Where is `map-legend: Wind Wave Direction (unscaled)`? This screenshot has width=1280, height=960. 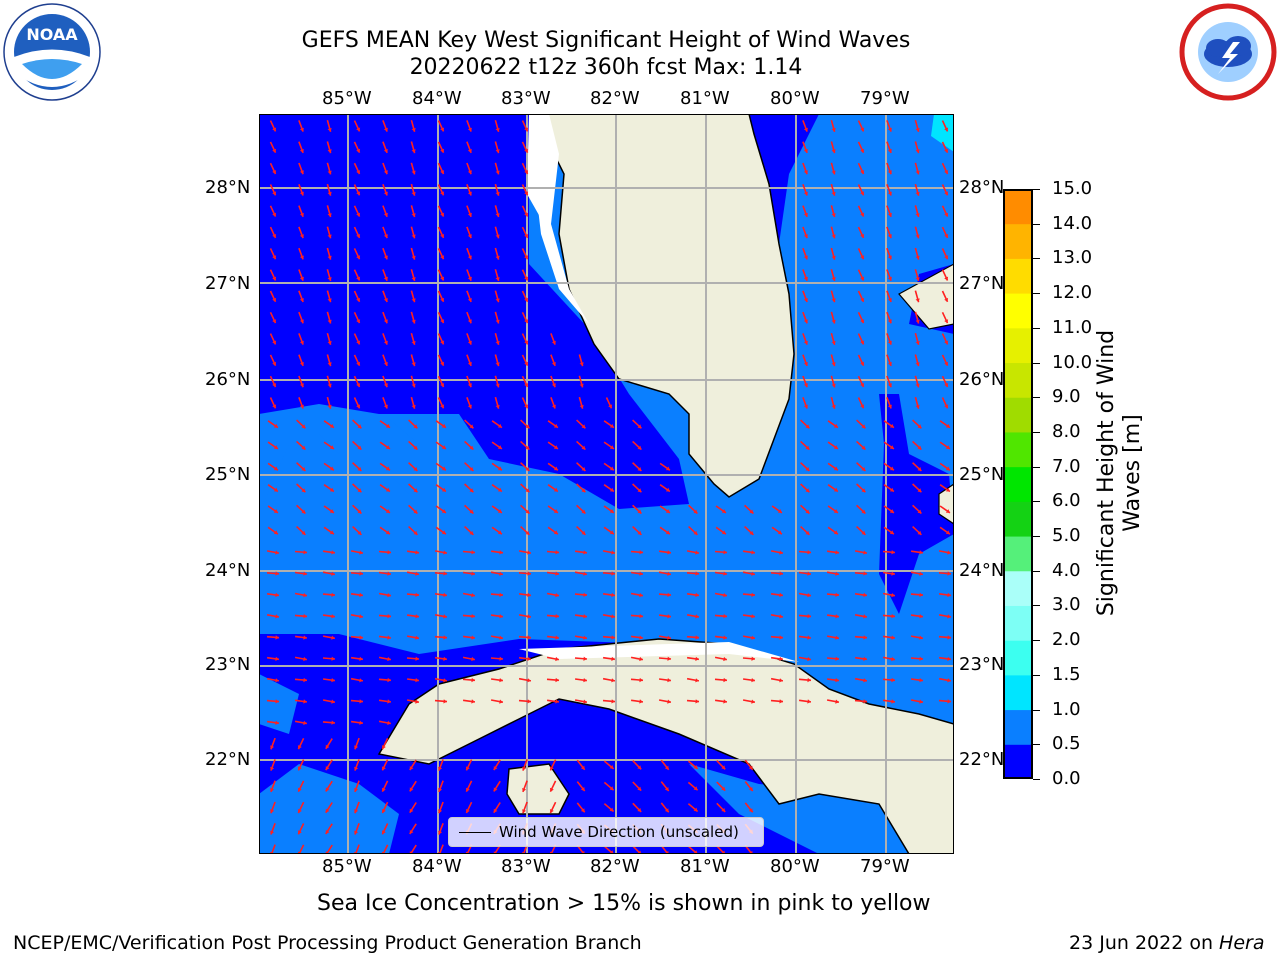 map-legend: Wind Wave Direction (unscaled) is located at coordinates (606, 832).